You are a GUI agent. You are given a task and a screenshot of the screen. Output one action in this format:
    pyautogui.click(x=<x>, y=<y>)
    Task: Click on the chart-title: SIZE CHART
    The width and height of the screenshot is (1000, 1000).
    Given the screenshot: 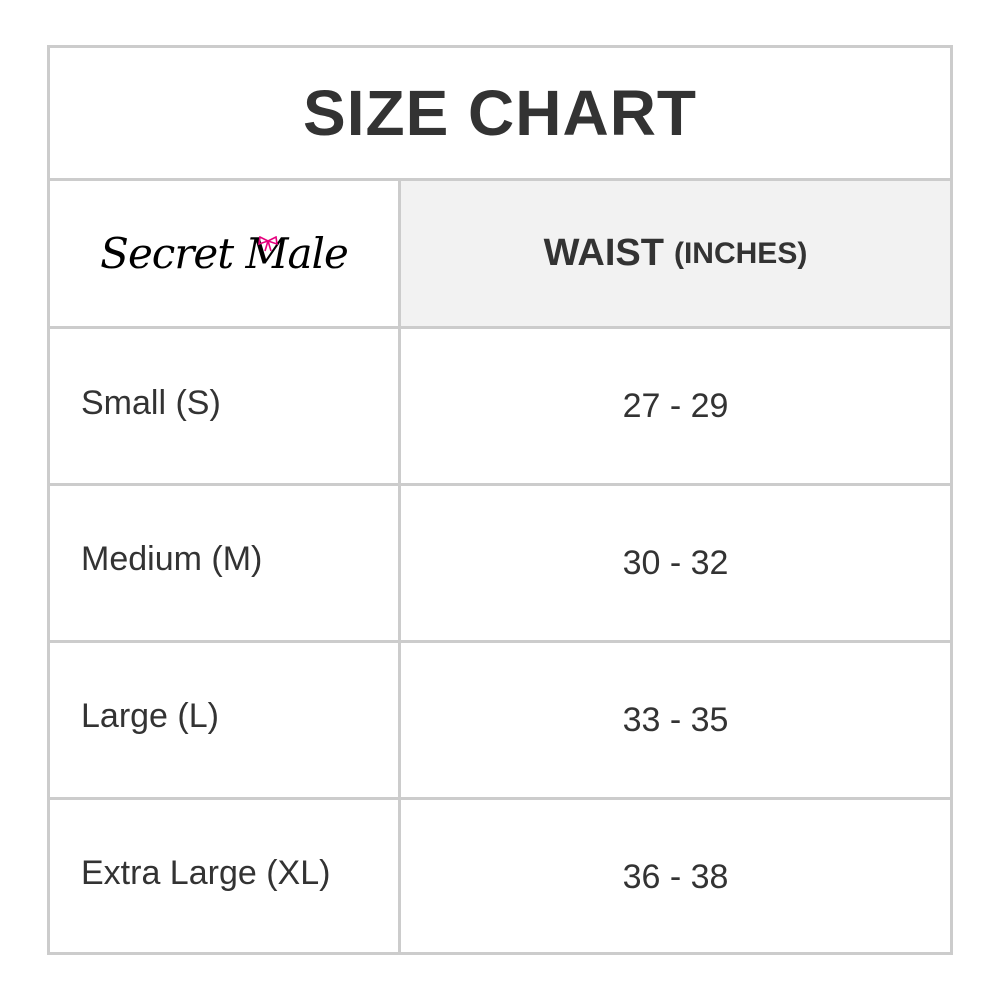 What is the action you would take?
    pyautogui.click(x=500, y=113)
    